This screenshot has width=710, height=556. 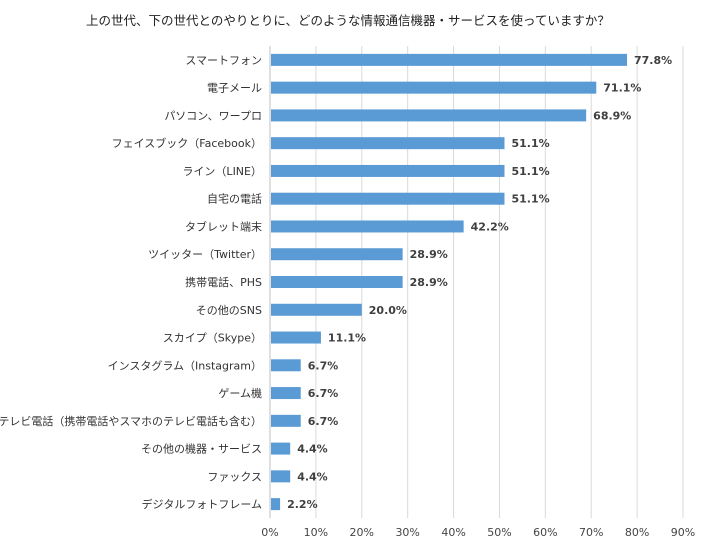 I want to click on category-label: その他の機器・サービス, so click(x=201, y=449).